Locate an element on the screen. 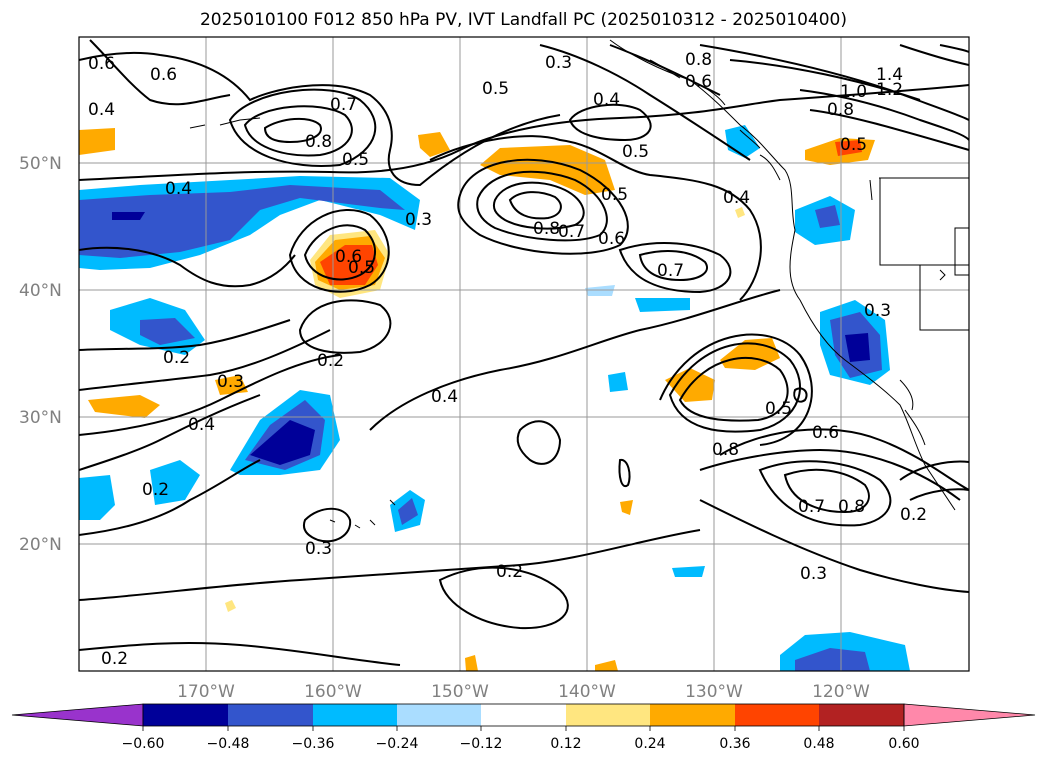 This screenshot has height=765, width=1047. positive-anomaly-30n-w is located at coordinates (124, 406).